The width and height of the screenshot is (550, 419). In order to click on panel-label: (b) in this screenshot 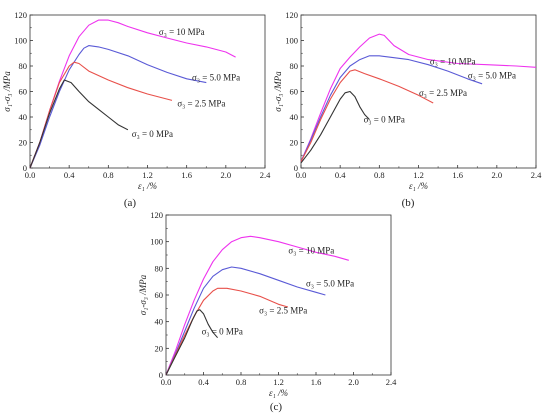, I will do `click(408, 203)`.